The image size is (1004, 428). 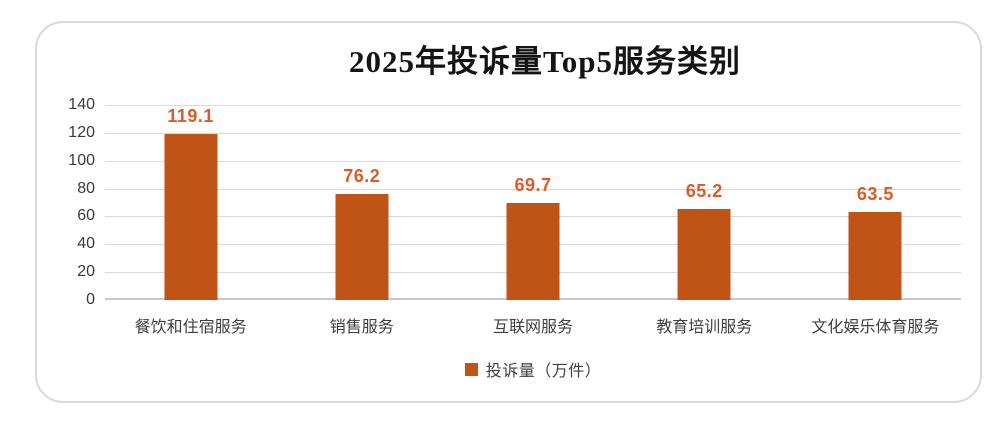 What do you see at coordinates (86, 188) in the screenshot?
I see `y-axis-tick-label: 80` at bounding box center [86, 188].